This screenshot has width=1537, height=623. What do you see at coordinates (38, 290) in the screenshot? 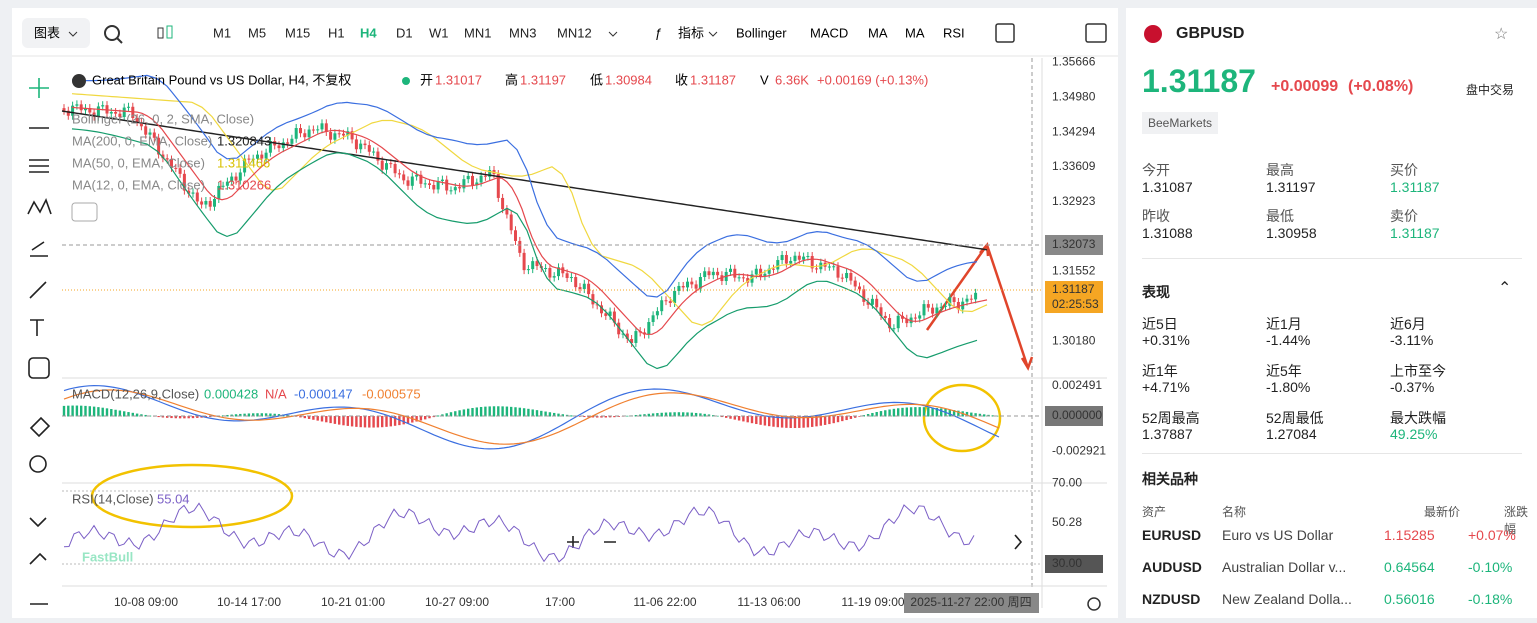
I see `brush-tool` at bounding box center [38, 290].